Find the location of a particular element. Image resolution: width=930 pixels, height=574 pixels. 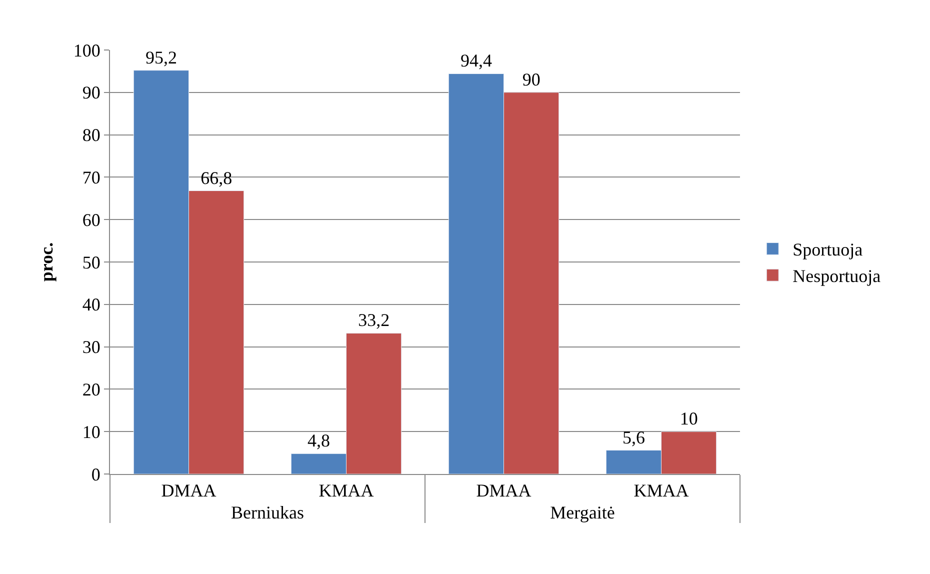

data-label: 94,4 is located at coordinates (476, 60).